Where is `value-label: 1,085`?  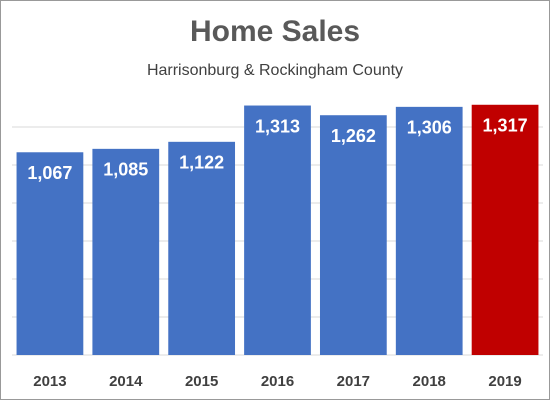 value-label: 1,085 is located at coordinates (125, 170).